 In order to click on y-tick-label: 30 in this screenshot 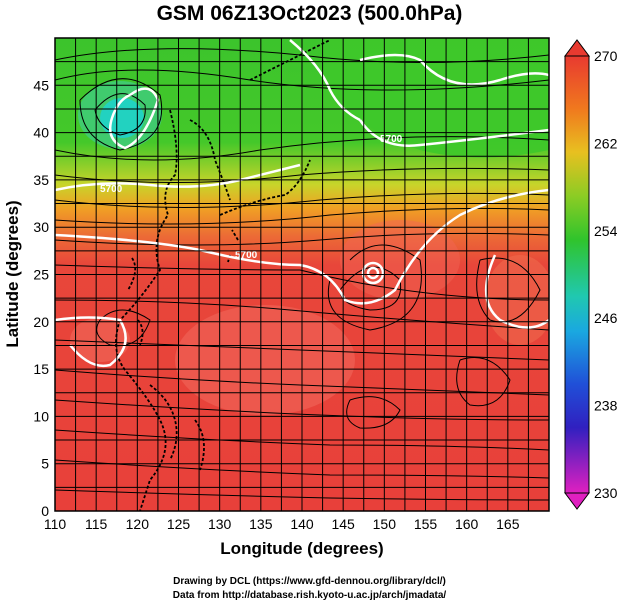, I will do `click(41, 227)`.